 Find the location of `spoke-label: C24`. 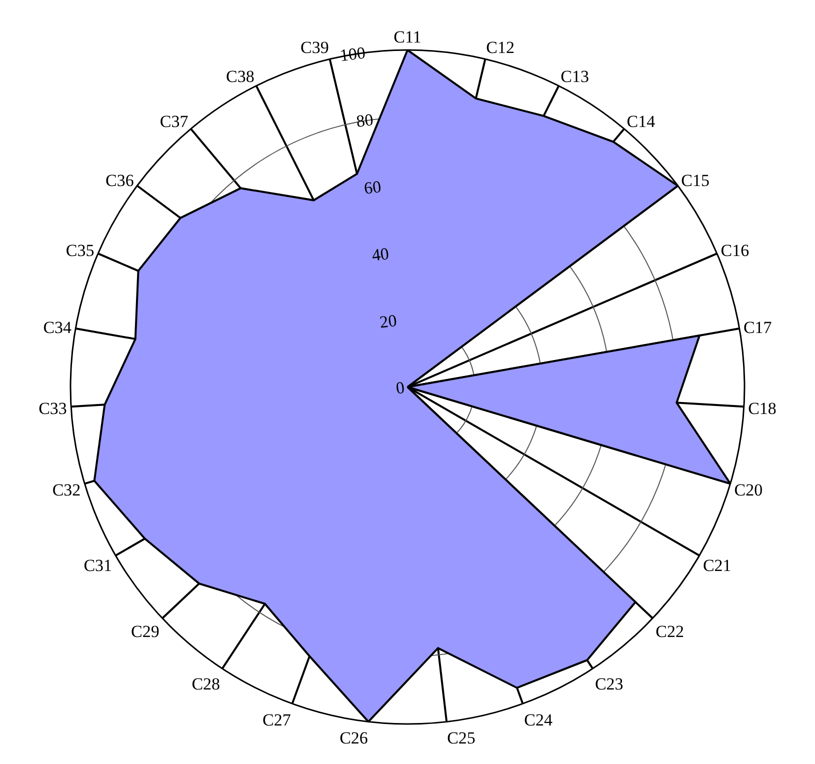

spoke-label: C24 is located at coordinates (539, 720).